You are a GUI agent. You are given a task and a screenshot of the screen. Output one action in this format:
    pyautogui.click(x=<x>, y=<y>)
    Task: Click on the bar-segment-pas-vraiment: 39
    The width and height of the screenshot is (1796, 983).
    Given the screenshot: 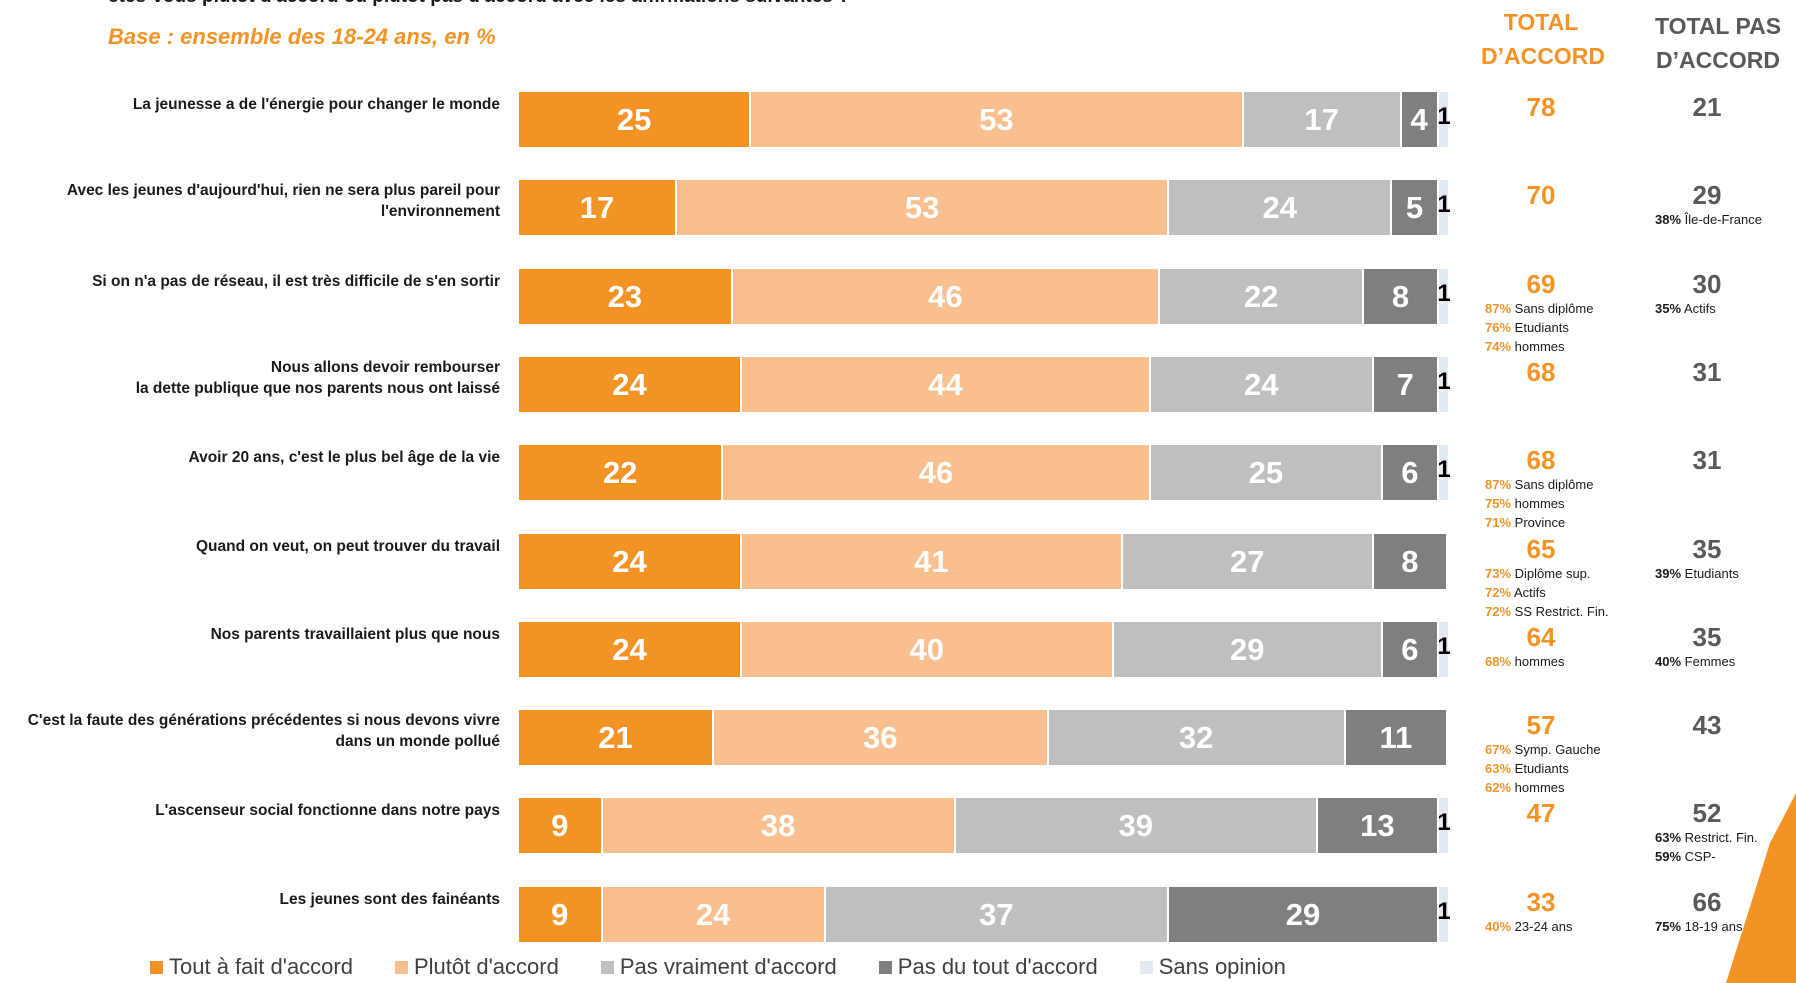 What is the action you would take?
    pyautogui.click(x=1136, y=825)
    